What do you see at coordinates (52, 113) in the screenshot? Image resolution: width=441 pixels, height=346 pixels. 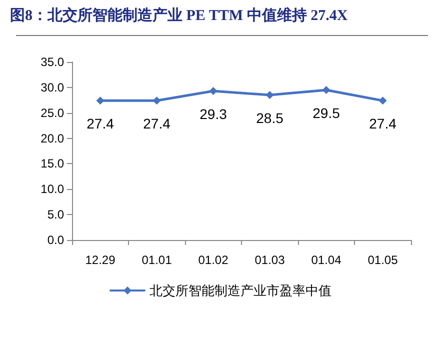 I see `y-tick-label: 25.0` at bounding box center [52, 113].